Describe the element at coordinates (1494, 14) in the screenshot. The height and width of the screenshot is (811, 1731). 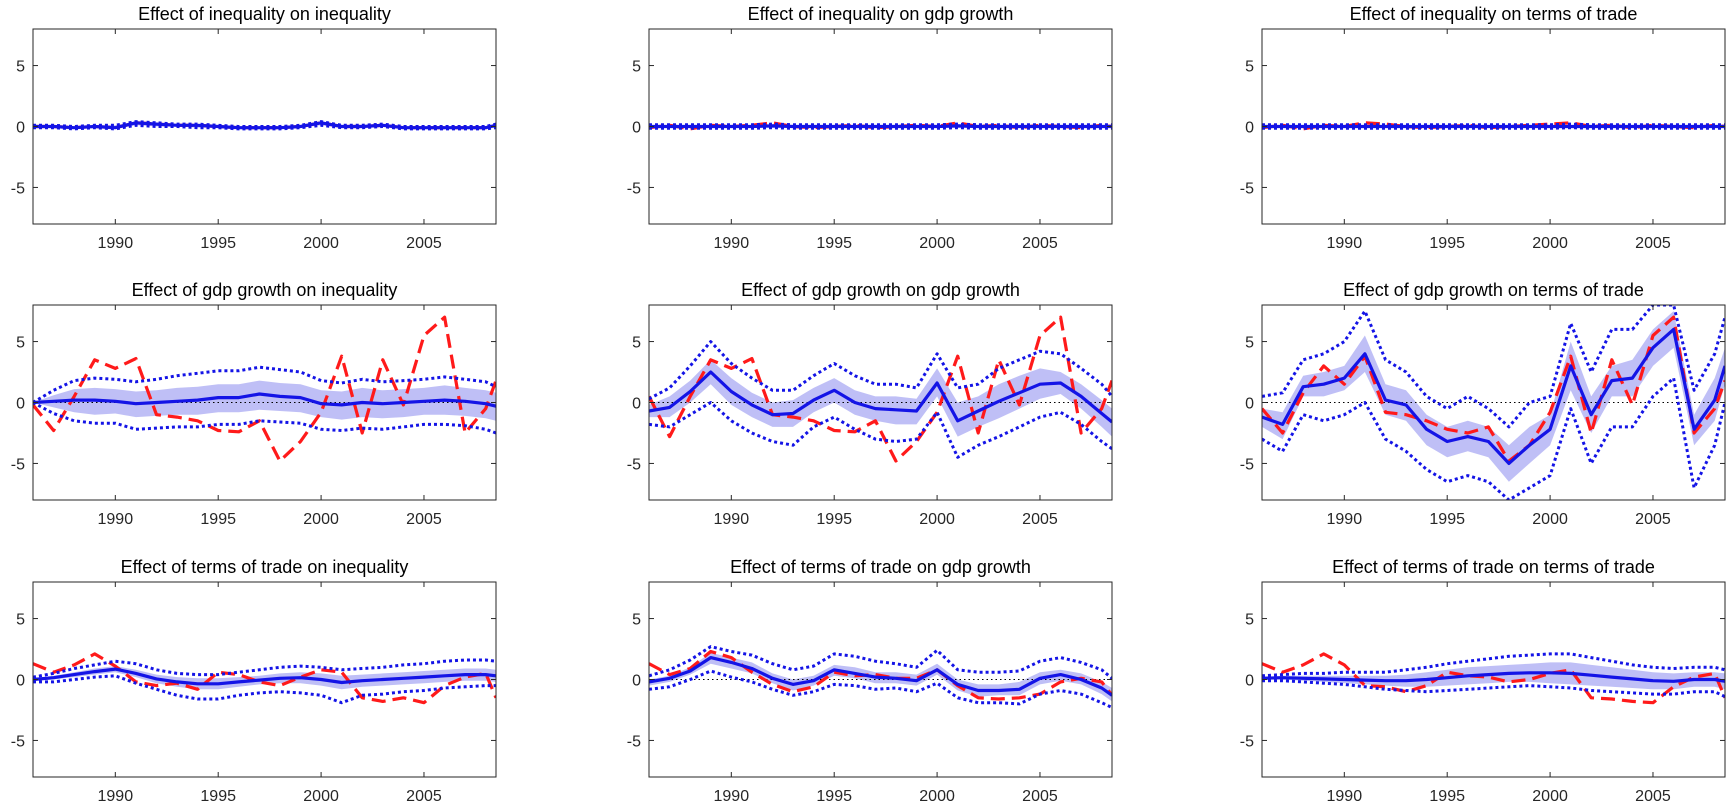
I see `chart-title: Effect of inequality on terms of trade` at that location.